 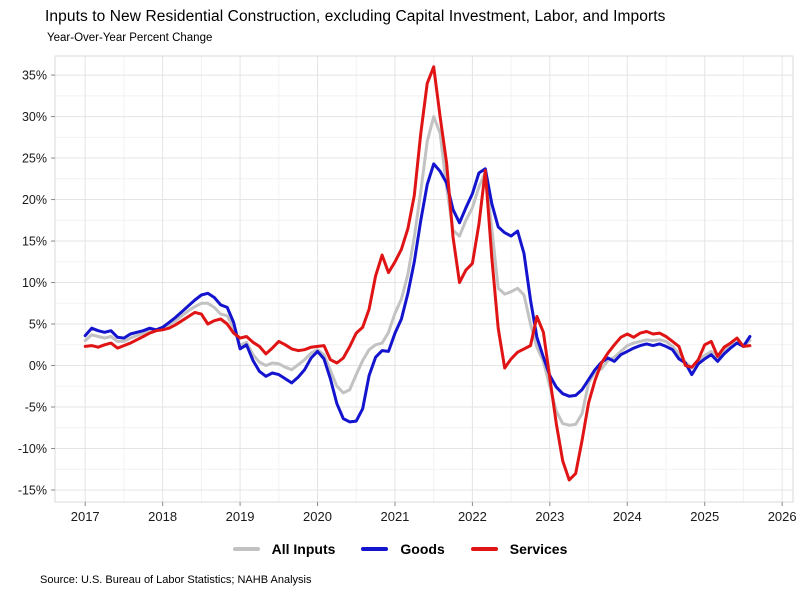 I want to click on legend: All Inputs Goods Services, so click(x=400, y=549).